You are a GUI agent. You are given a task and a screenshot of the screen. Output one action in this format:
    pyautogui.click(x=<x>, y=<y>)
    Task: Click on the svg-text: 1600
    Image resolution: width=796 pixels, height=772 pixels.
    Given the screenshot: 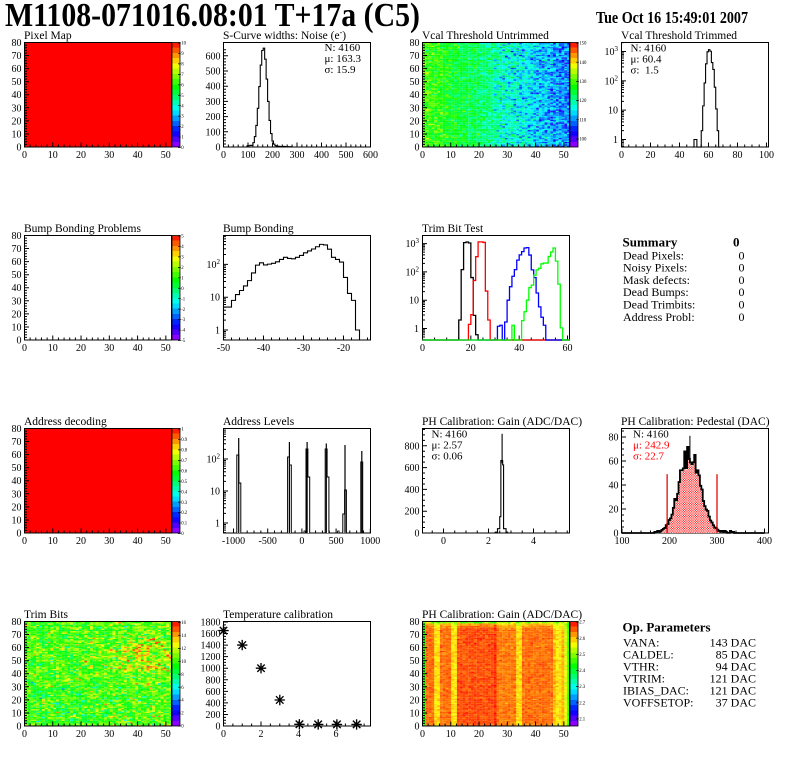 What is the action you would take?
    pyautogui.click(x=211, y=634)
    